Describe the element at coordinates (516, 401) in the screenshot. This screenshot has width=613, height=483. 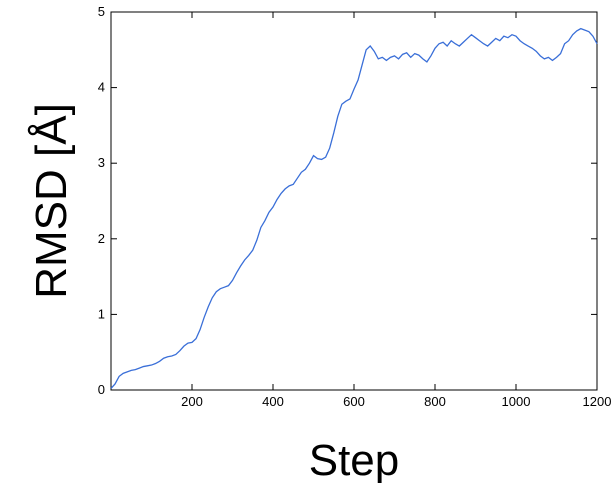
I see `x-tick-label: 1000` at that location.